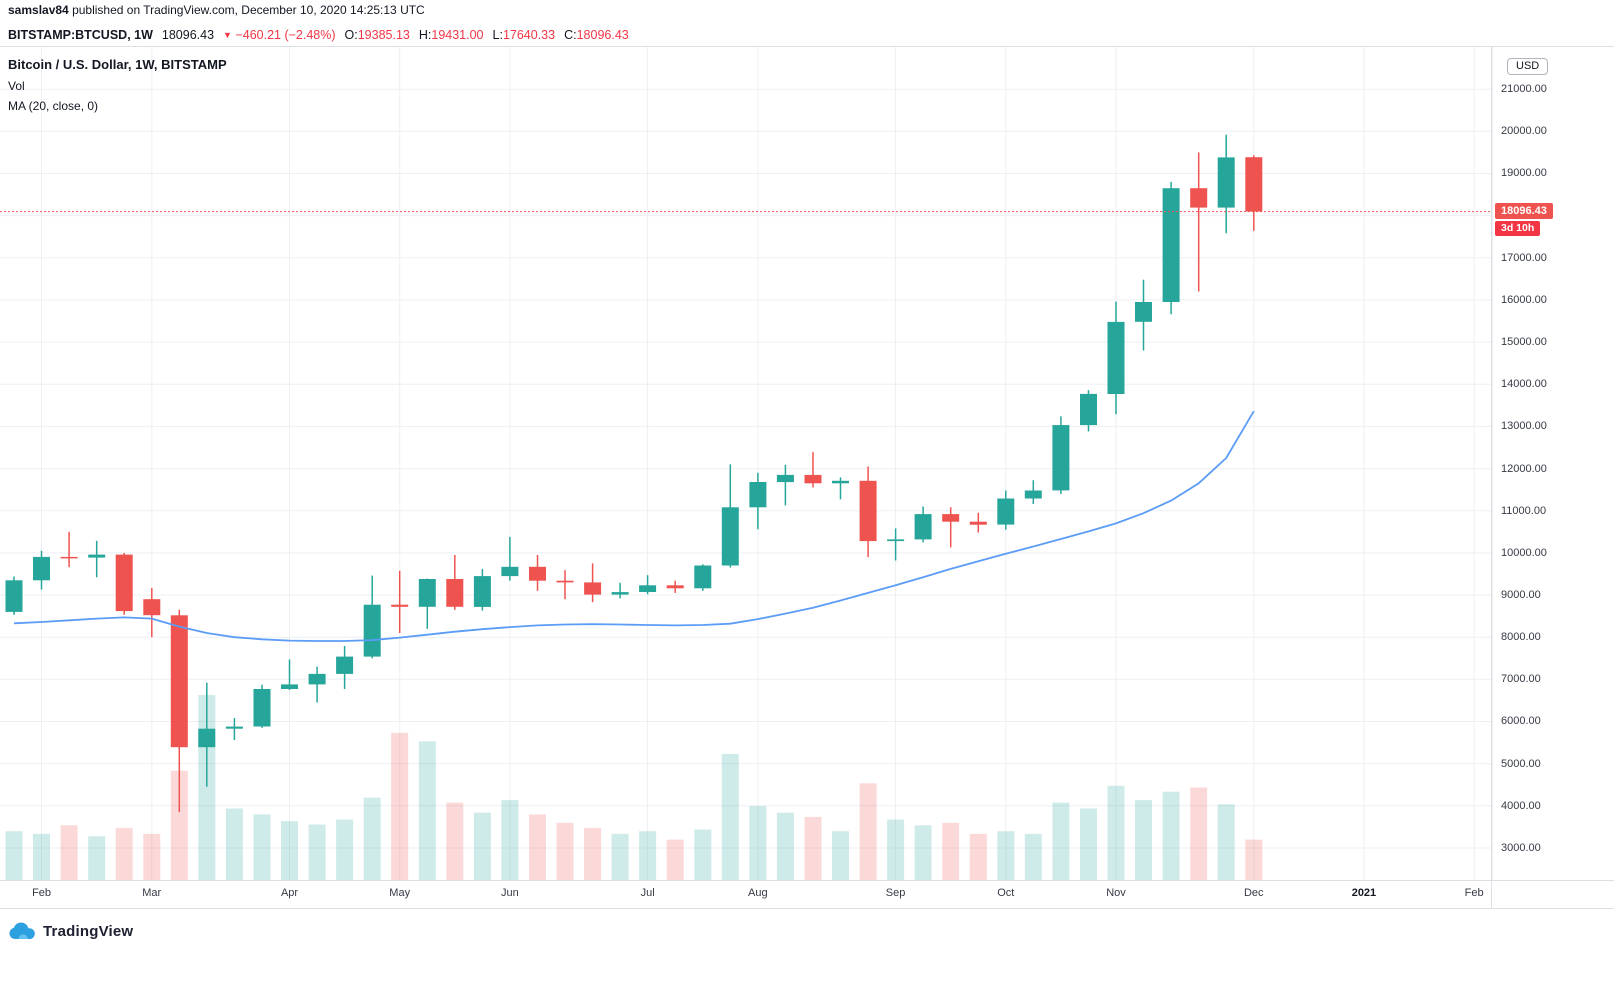 The image size is (1614, 988). Describe the element at coordinates (1364, 893) in the screenshot. I see `time-tick: 2021` at that location.